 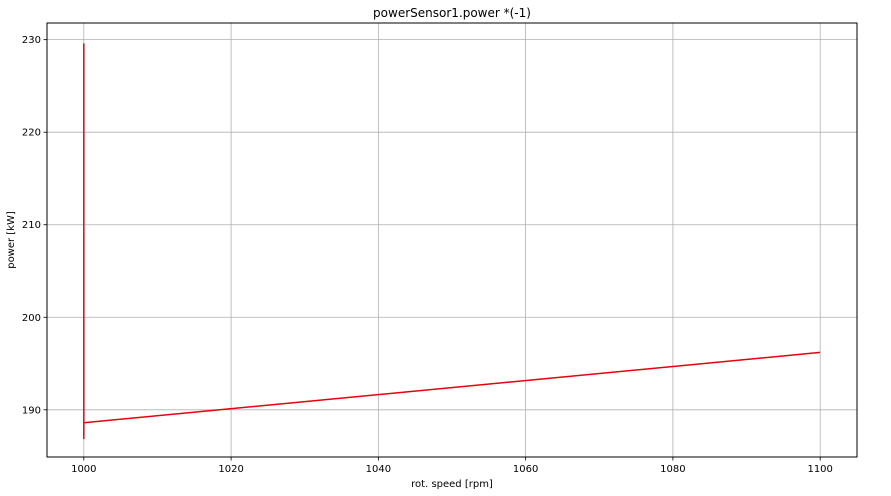 I want to click on x-tick-label: 1100, so click(x=819, y=469).